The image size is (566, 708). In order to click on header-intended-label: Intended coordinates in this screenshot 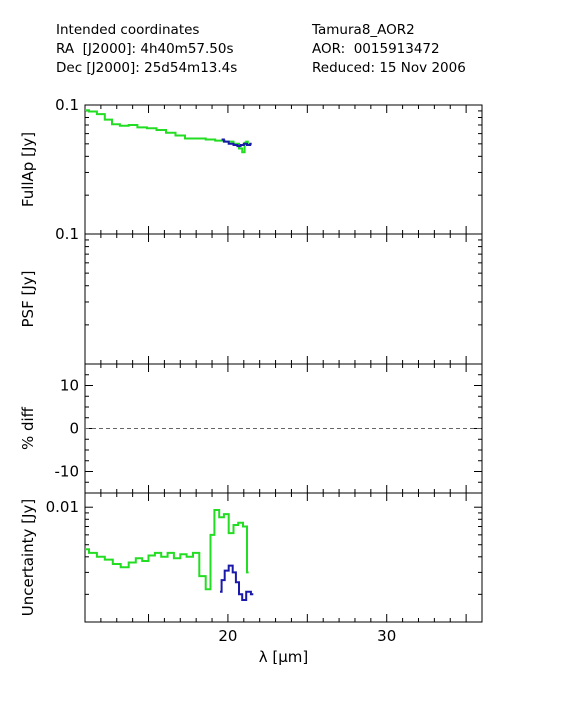, I will do `click(128, 30)`.